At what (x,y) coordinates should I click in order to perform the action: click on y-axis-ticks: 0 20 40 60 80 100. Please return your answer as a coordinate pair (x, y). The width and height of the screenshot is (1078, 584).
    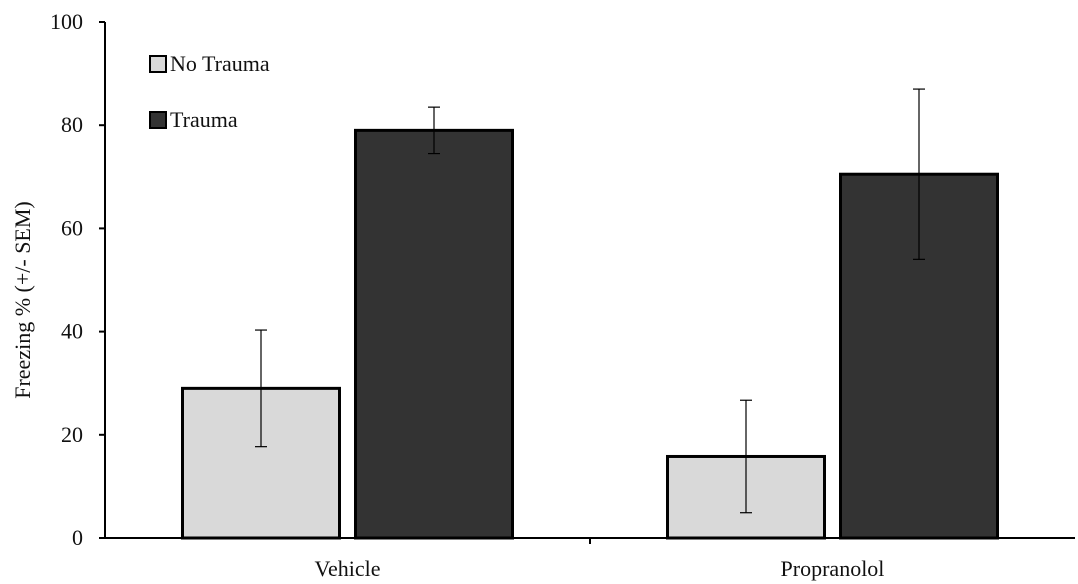
    Looking at the image, I should click on (77, 279).